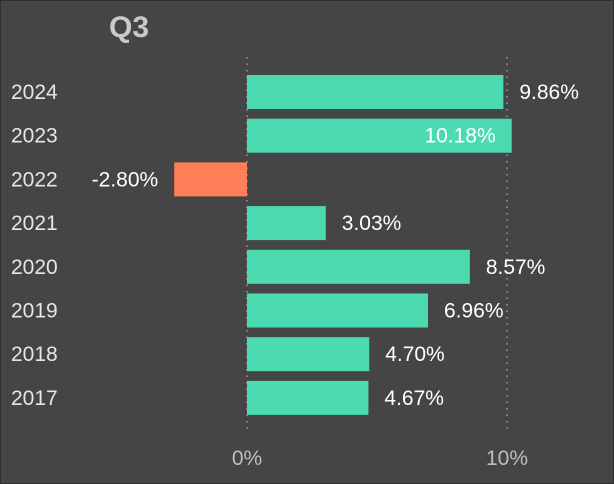 The image size is (614, 484). What do you see at coordinates (414, 398) in the screenshot?
I see `value-label-2017: 4.67%` at bounding box center [414, 398].